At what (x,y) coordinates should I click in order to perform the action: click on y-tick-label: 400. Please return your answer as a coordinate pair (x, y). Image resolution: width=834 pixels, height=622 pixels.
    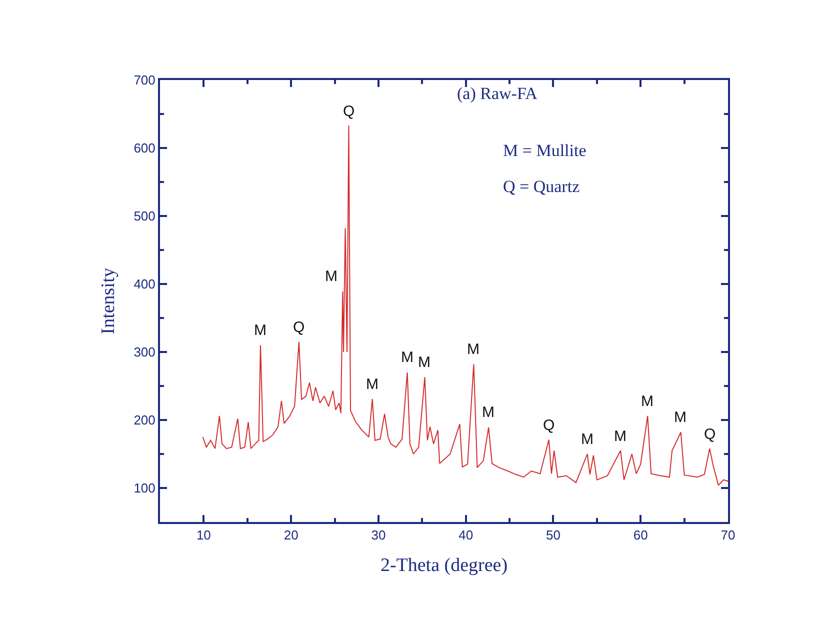
    Looking at the image, I should click on (145, 284).